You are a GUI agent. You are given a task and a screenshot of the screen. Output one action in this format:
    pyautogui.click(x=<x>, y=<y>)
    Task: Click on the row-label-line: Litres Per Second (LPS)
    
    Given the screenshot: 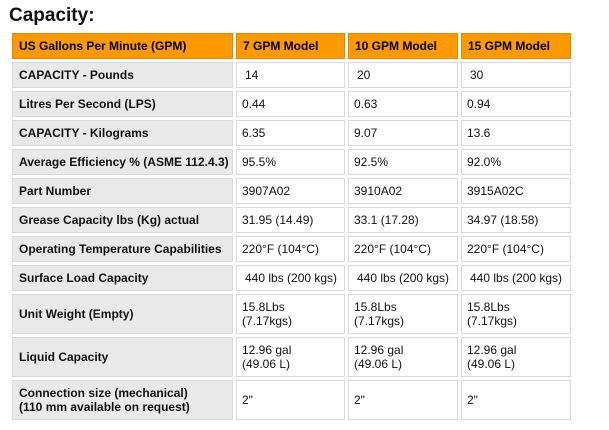 What is the action you would take?
    pyautogui.click(x=87, y=104)
    